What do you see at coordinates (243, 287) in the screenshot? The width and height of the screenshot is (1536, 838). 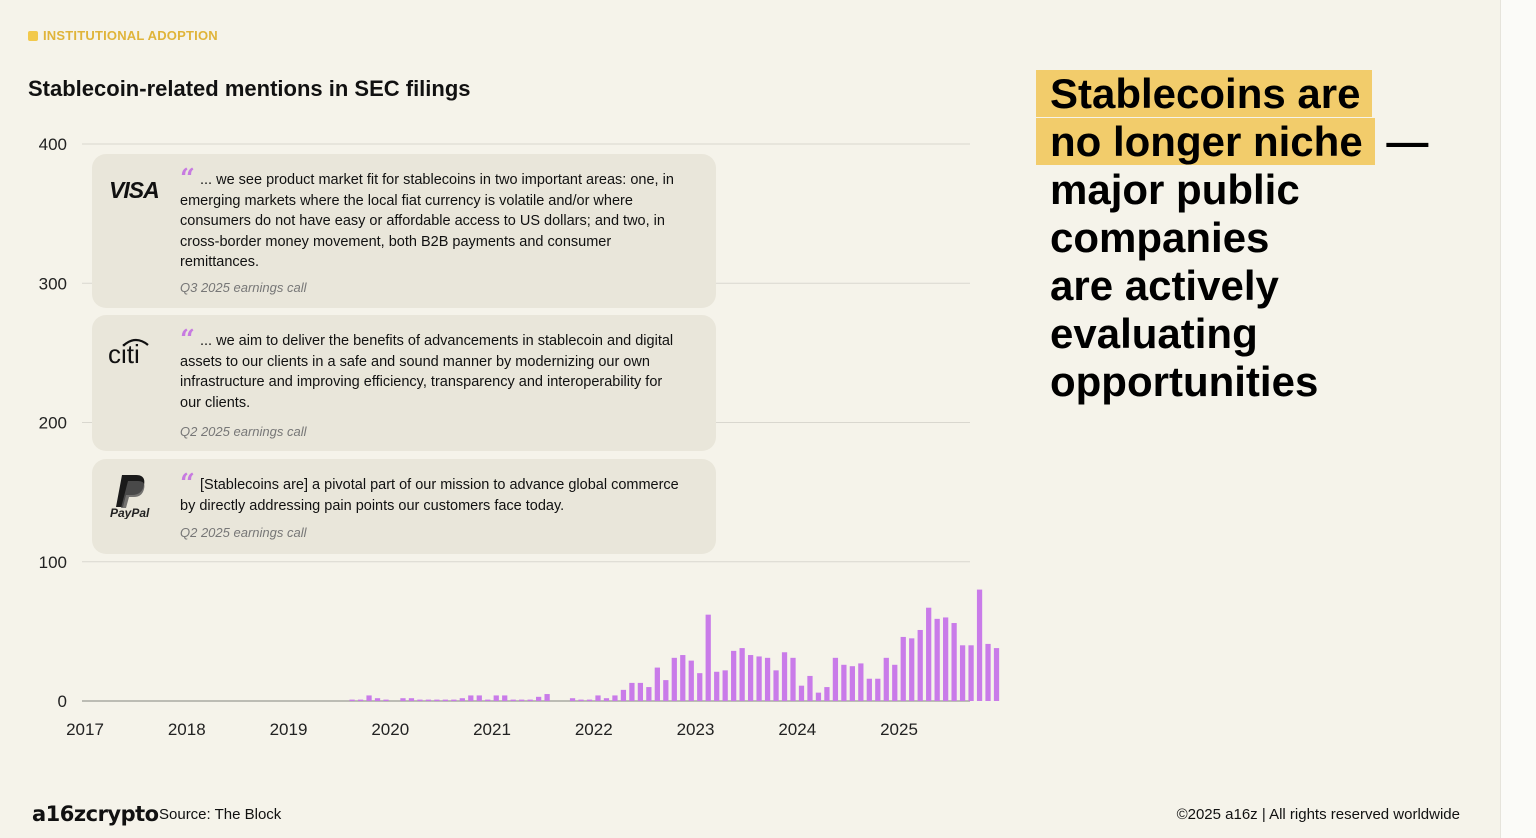 I see `quote-source: Q3 2025 earnings call` at bounding box center [243, 287].